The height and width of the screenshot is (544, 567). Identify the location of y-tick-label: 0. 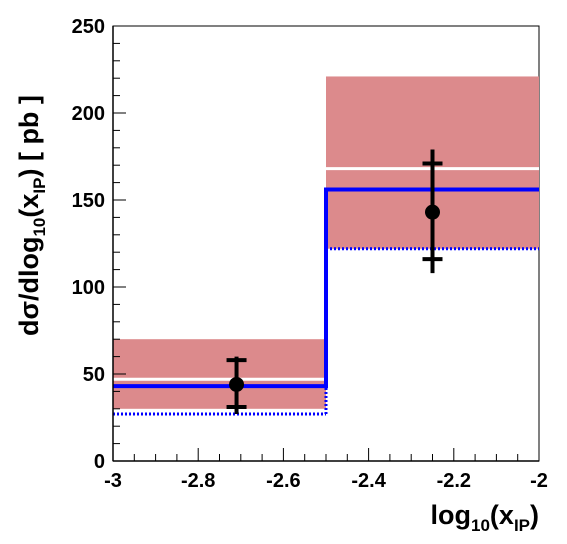
(99, 462).